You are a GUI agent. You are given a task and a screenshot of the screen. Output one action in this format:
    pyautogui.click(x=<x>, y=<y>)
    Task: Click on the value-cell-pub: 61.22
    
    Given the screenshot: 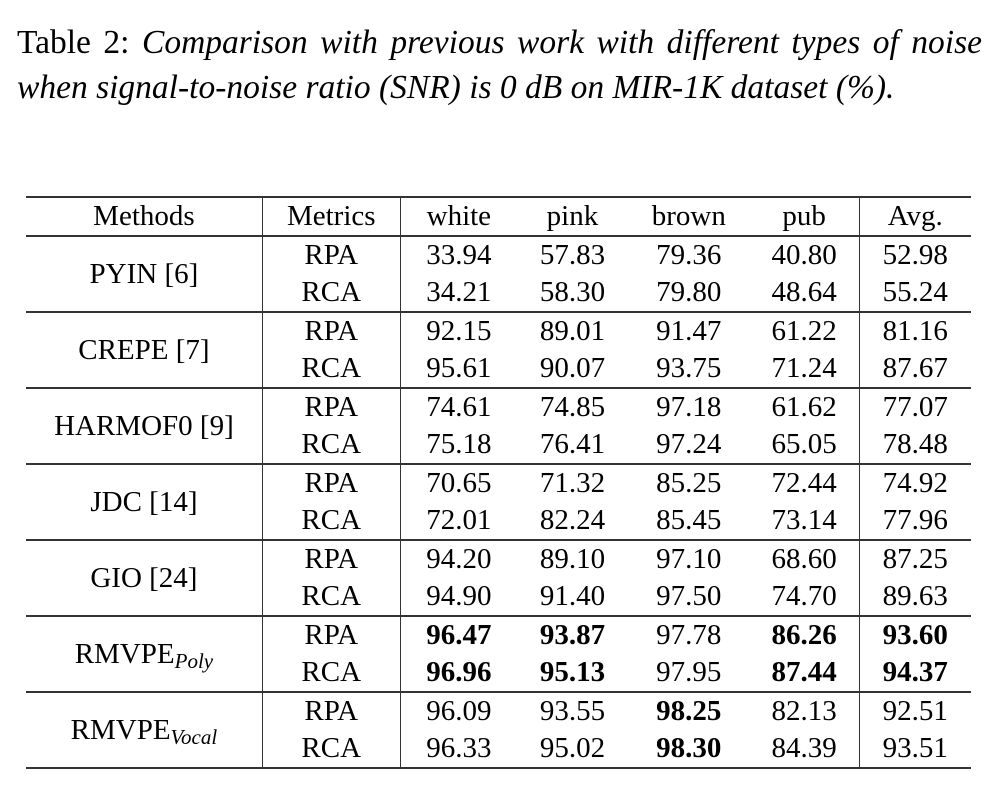 What is the action you would take?
    pyautogui.click(x=804, y=331)
    